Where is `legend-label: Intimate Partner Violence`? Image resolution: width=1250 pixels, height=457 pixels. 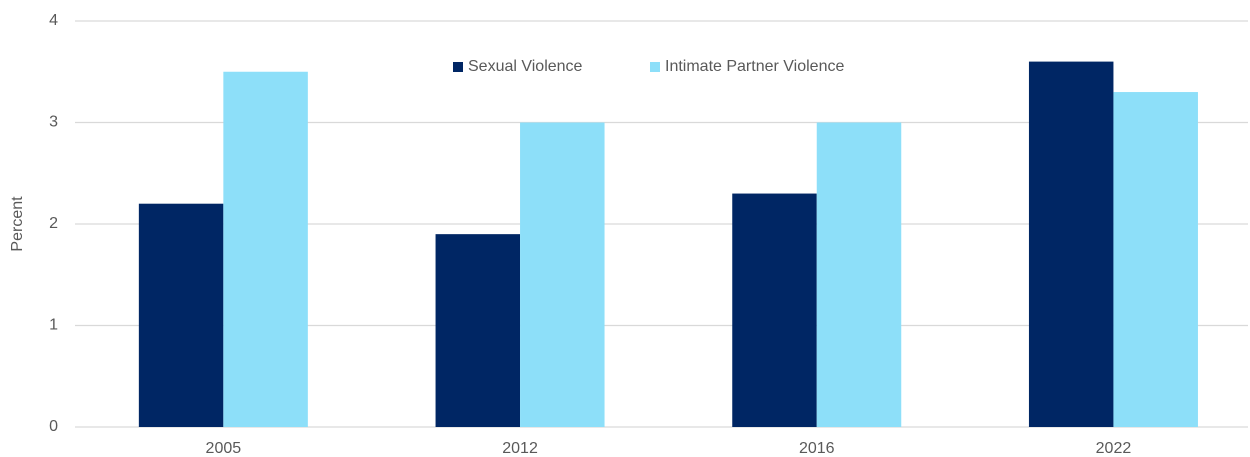 legend-label: Intimate Partner Violence is located at coordinates (754, 66).